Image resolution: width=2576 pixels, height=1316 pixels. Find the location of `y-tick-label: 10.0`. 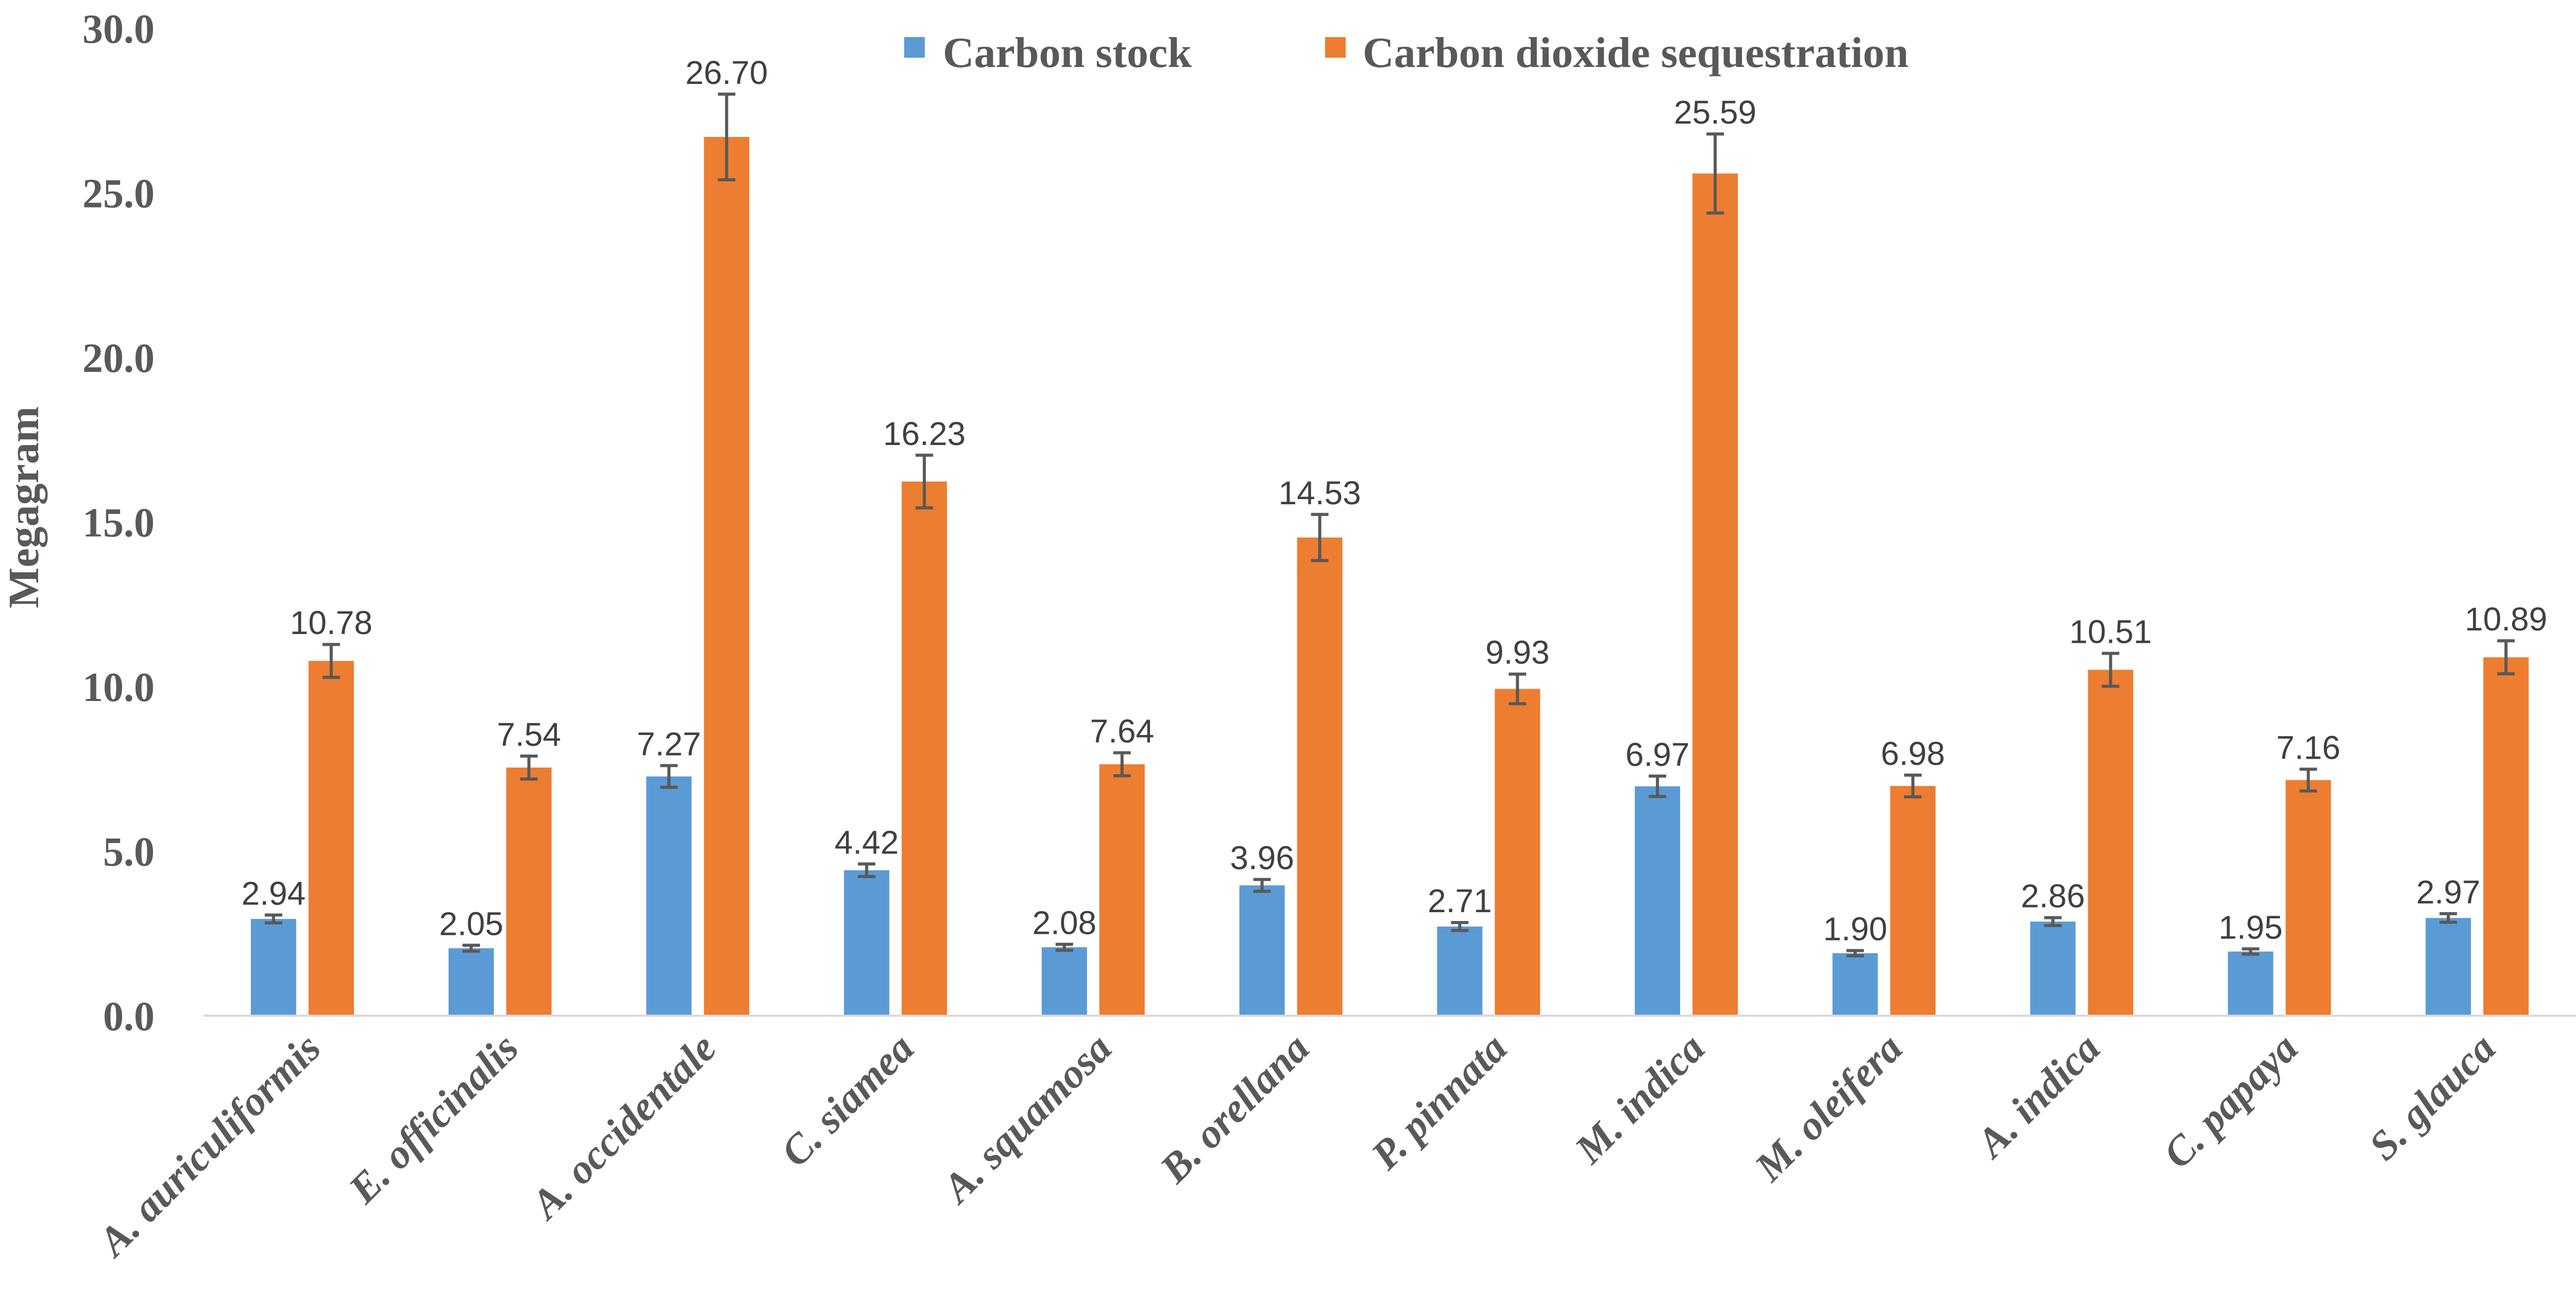

y-tick-label: 10.0 is located at coordinates (118, 687).